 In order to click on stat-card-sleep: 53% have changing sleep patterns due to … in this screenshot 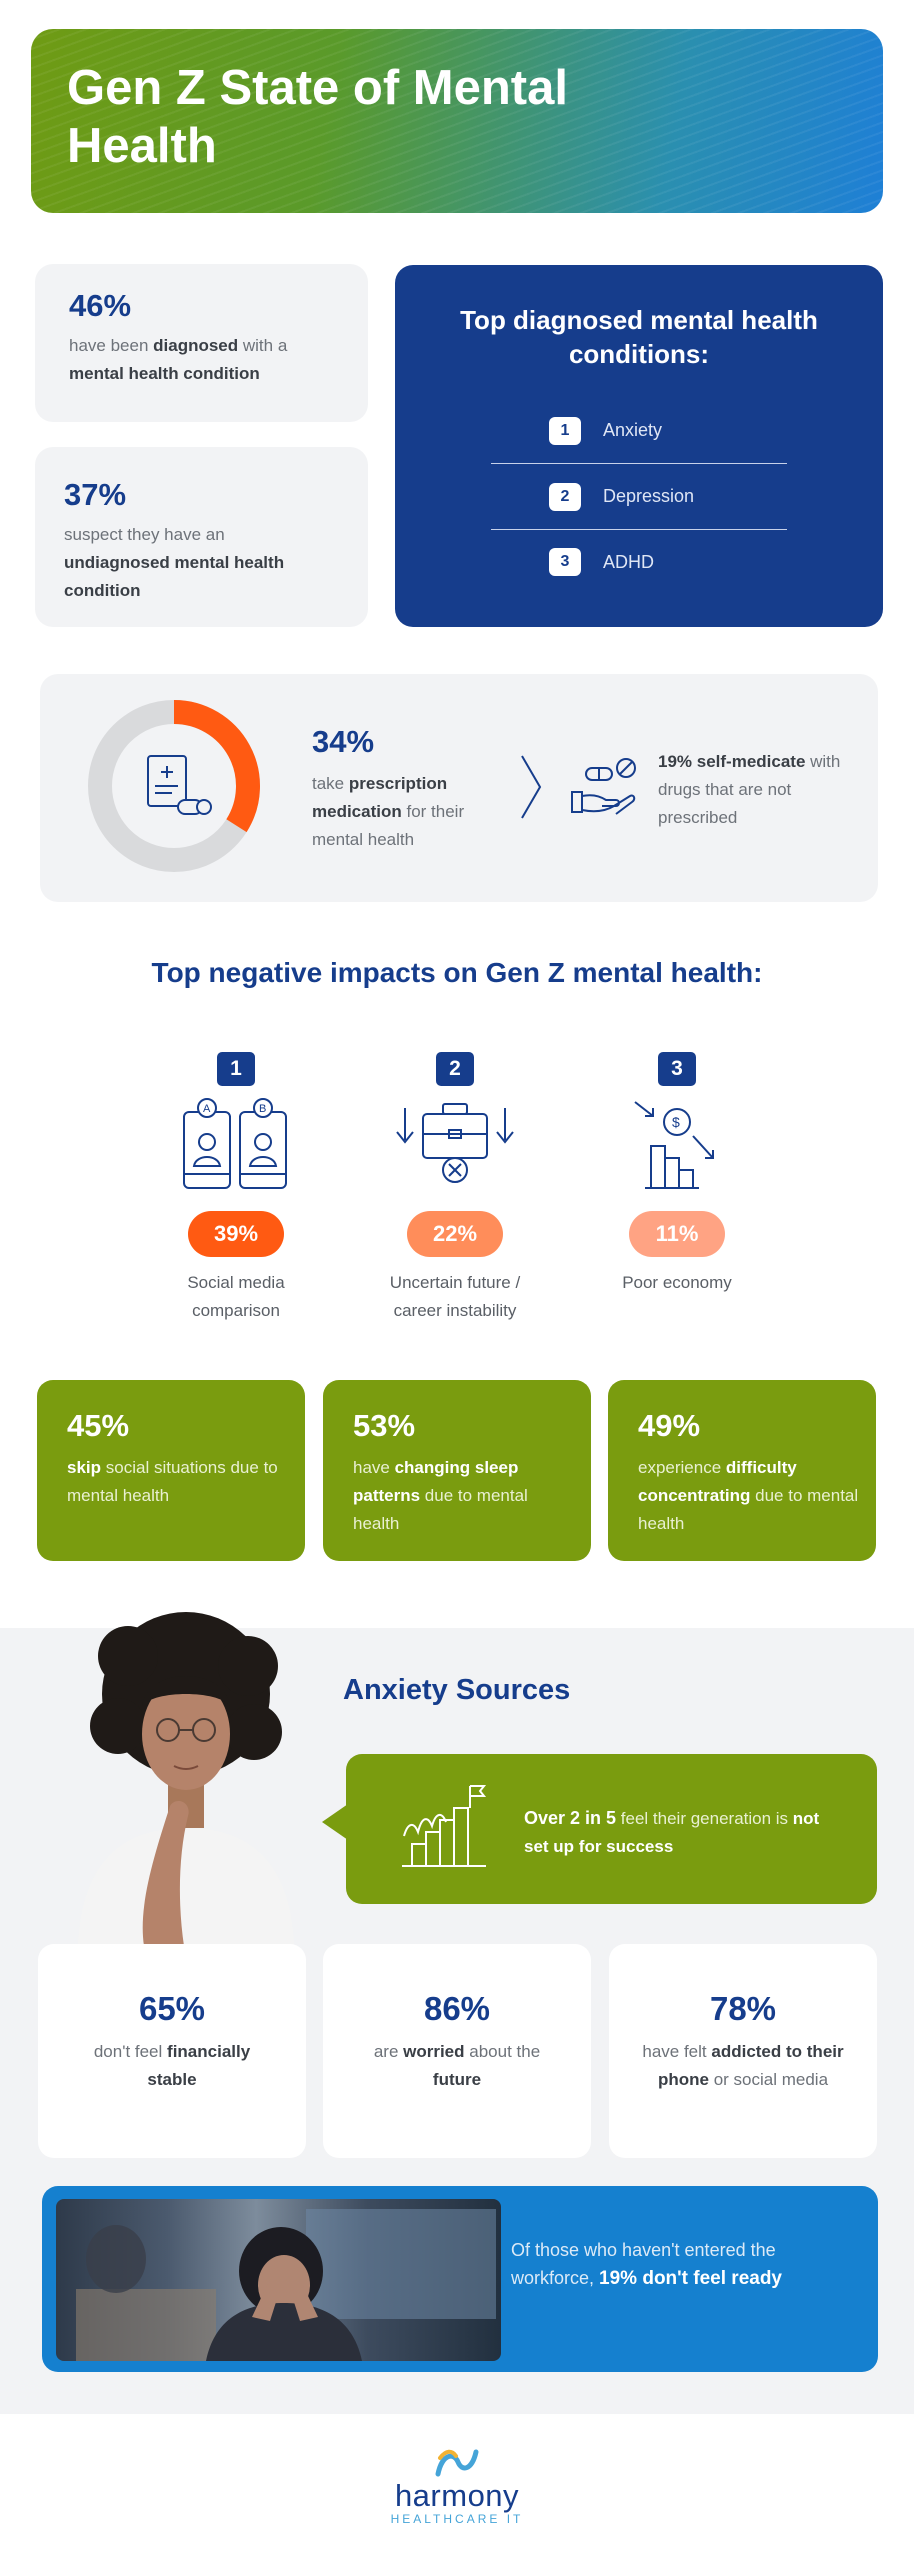, I will do `click(457, 1470)`.